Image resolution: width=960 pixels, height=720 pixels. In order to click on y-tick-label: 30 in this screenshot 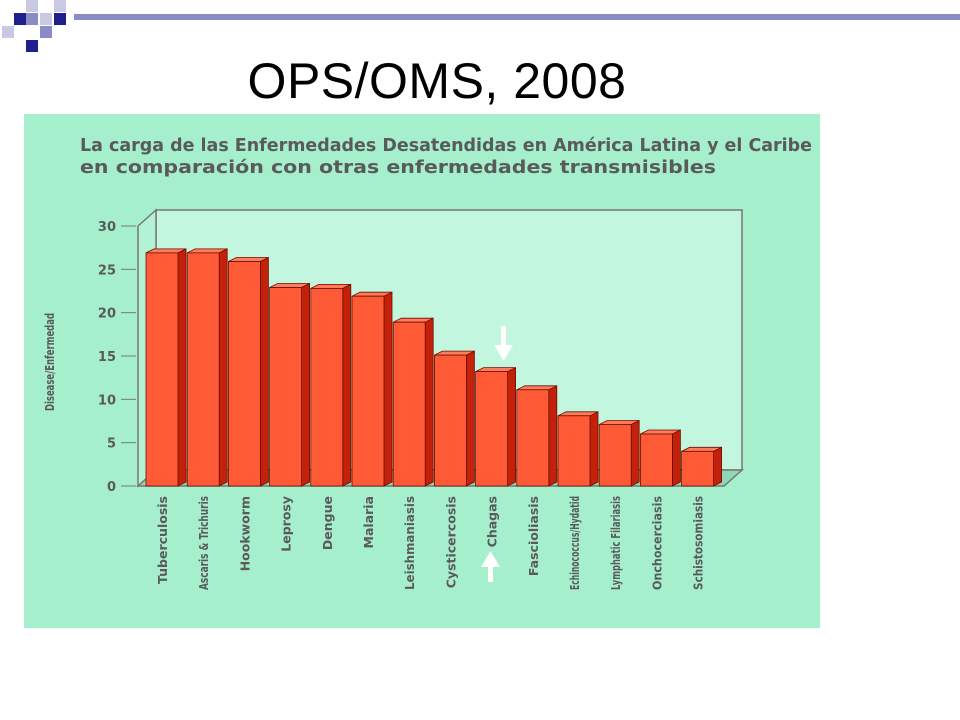, I will do `click(107, 227)`.